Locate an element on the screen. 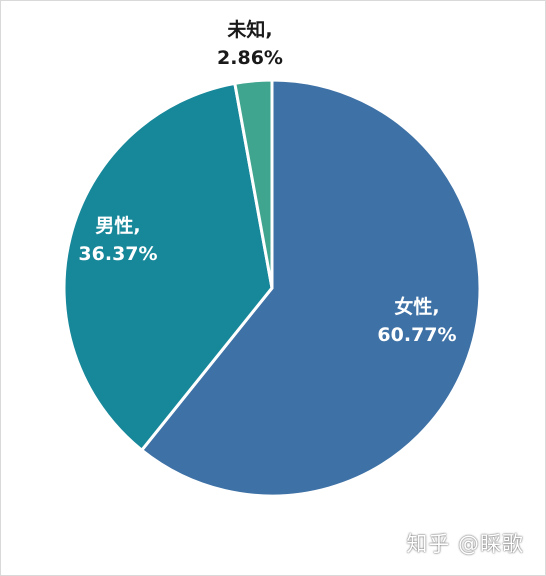  slice-label-1: 女性, is located at coordinates (416, 306).